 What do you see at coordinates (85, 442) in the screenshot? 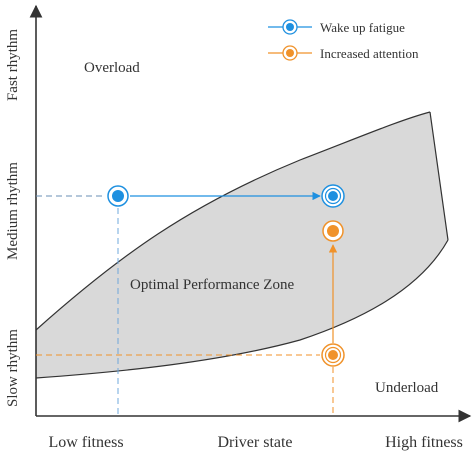
I see `x-label-low-fitness: Low fitness` at bounding box center [85, 442].